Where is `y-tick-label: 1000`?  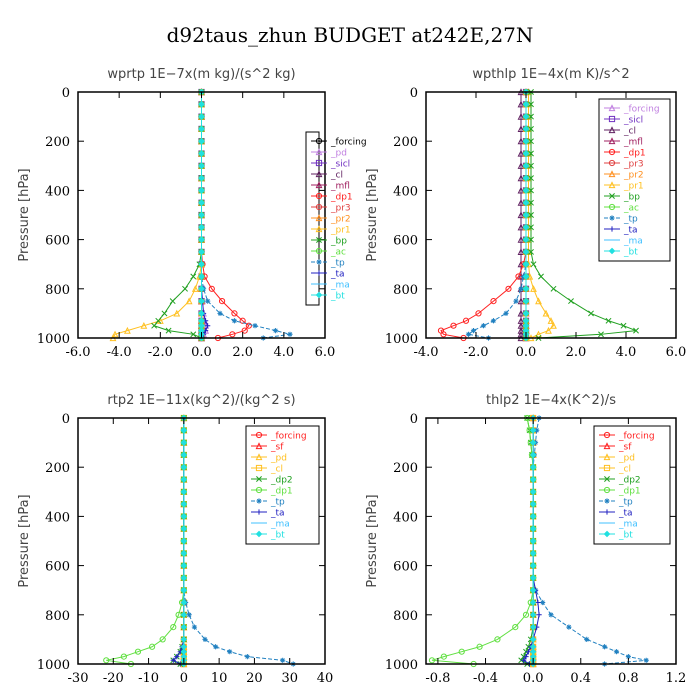
y-tick-label: 1000 is located at coordinates (401, 339).